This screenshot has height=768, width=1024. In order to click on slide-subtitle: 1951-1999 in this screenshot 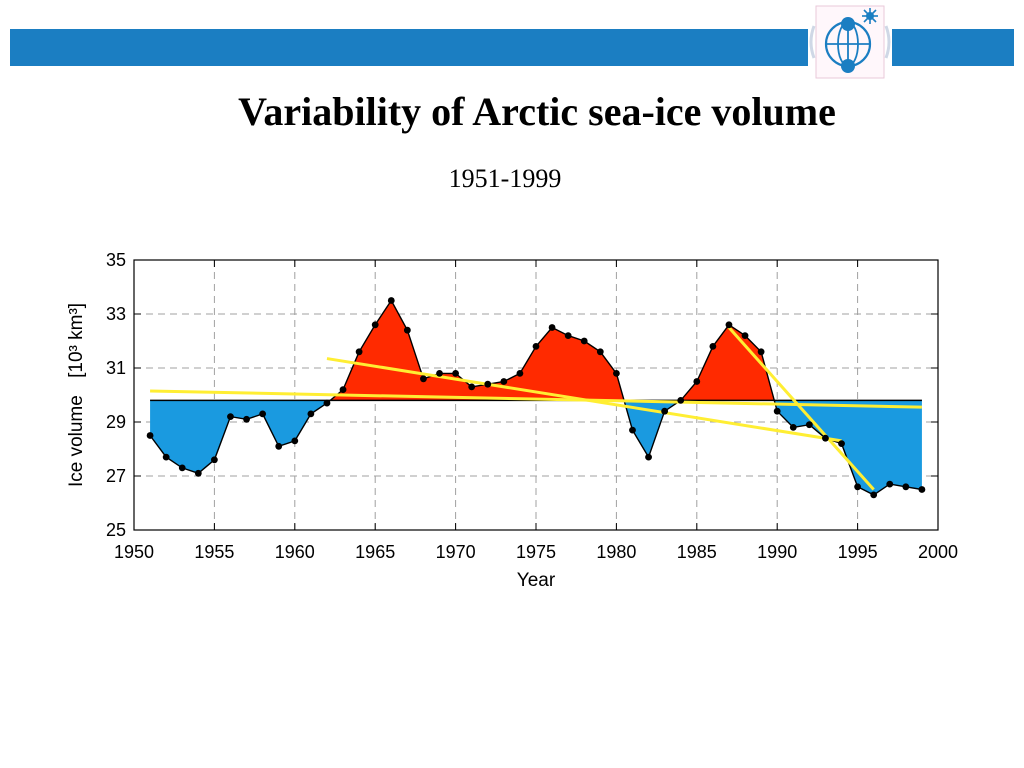, I will do `click(505, 178)`.